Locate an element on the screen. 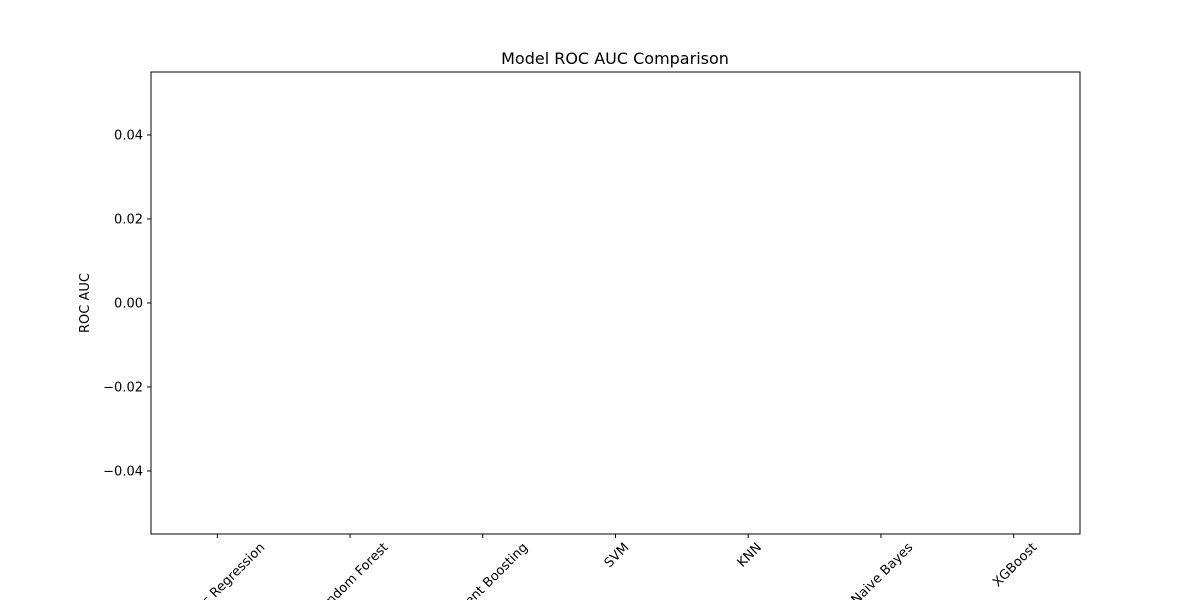  y-tick-label: −0.04 is located at coordinates (123, 472).